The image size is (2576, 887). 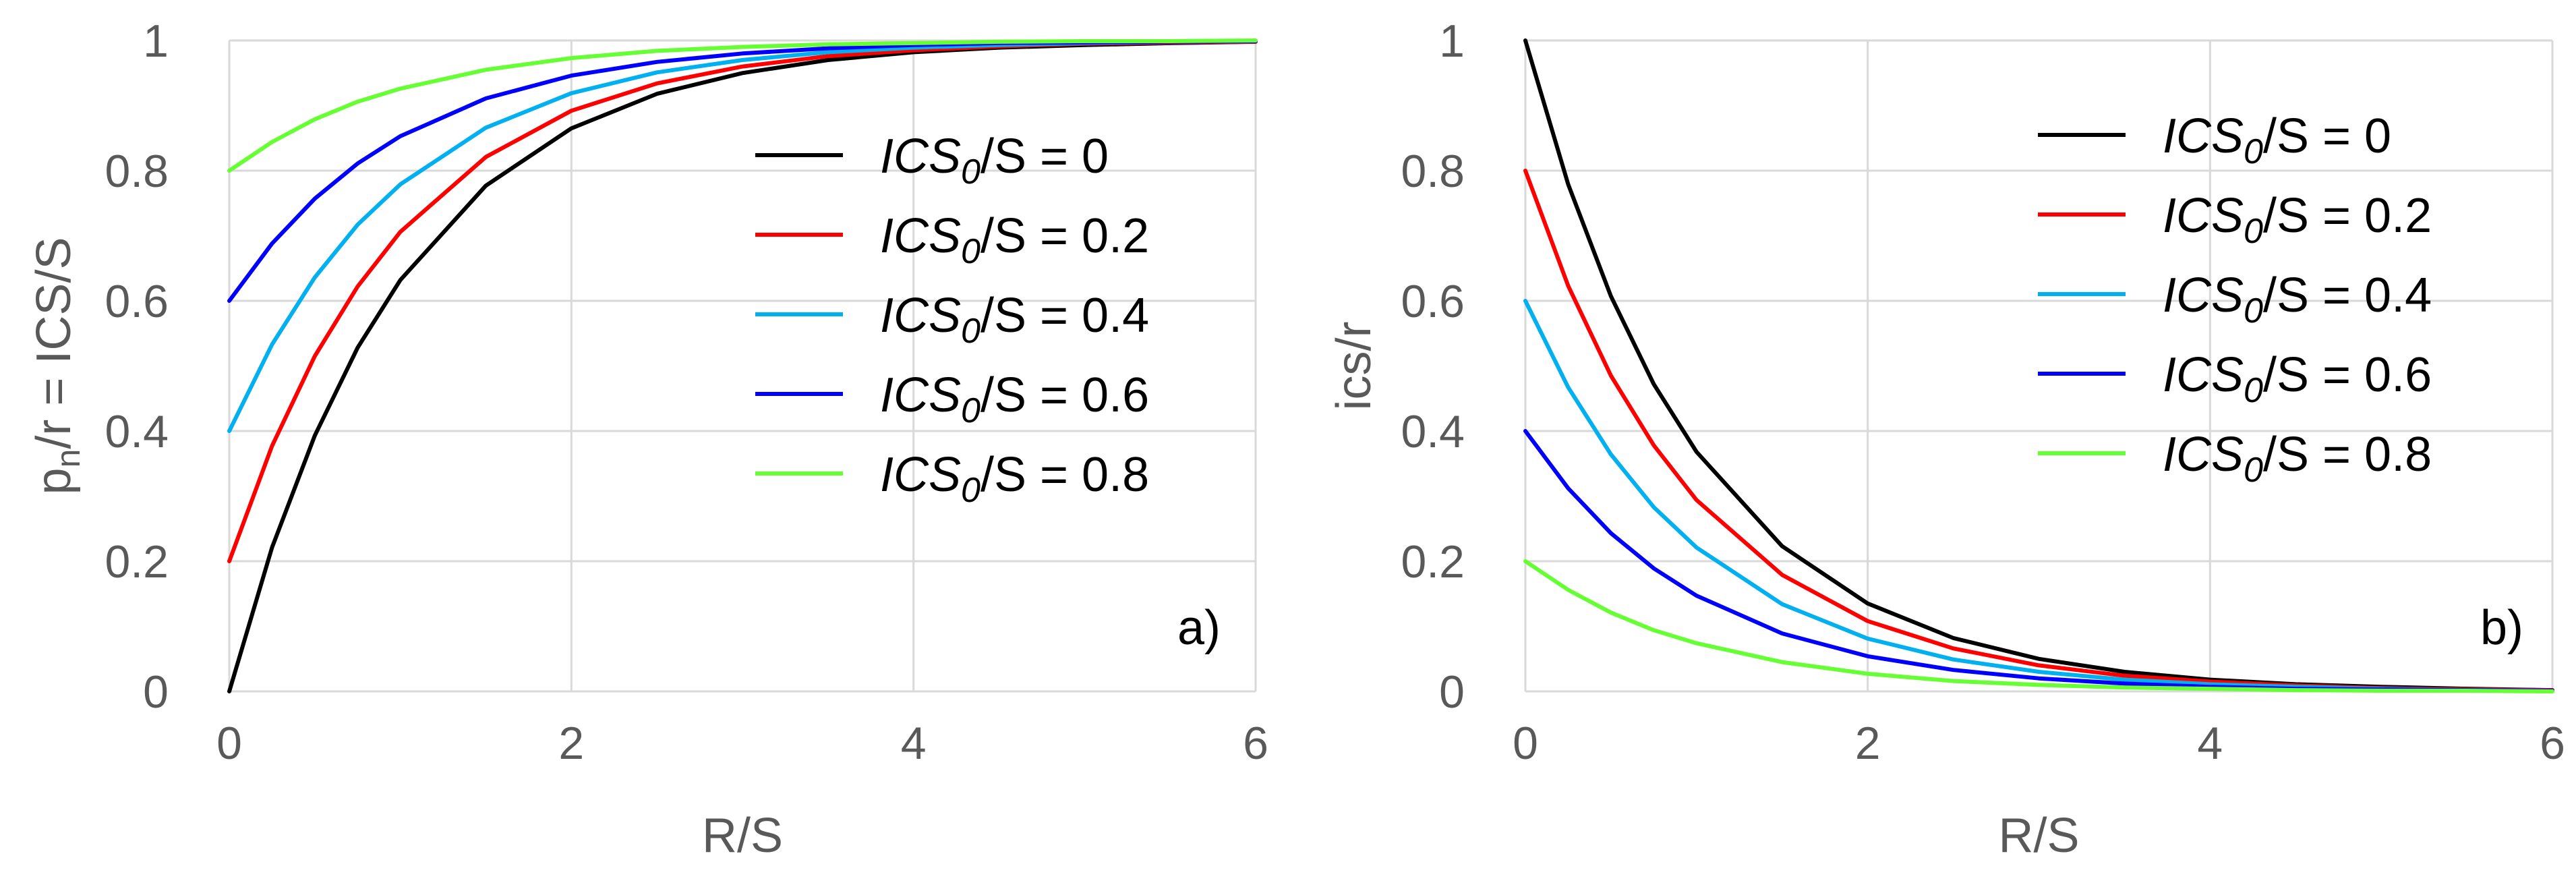 What do you see at coordinates (57, 366) in the screenshot?
I see `y-axis-label: pn/r = ICS/S` at bounding box center [57, 366].